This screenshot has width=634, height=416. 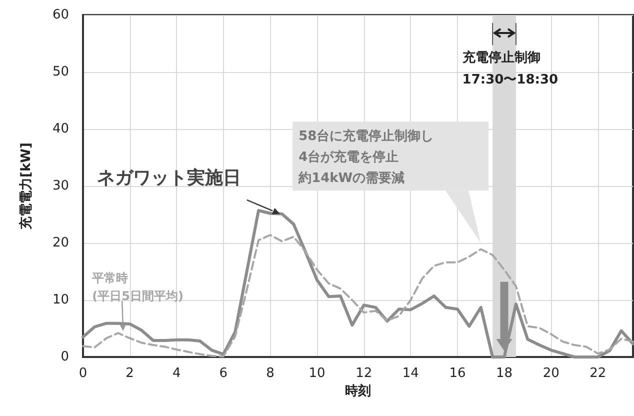 I want to click on annotation: 約14kWの需要減, so click(x=352, y=179).